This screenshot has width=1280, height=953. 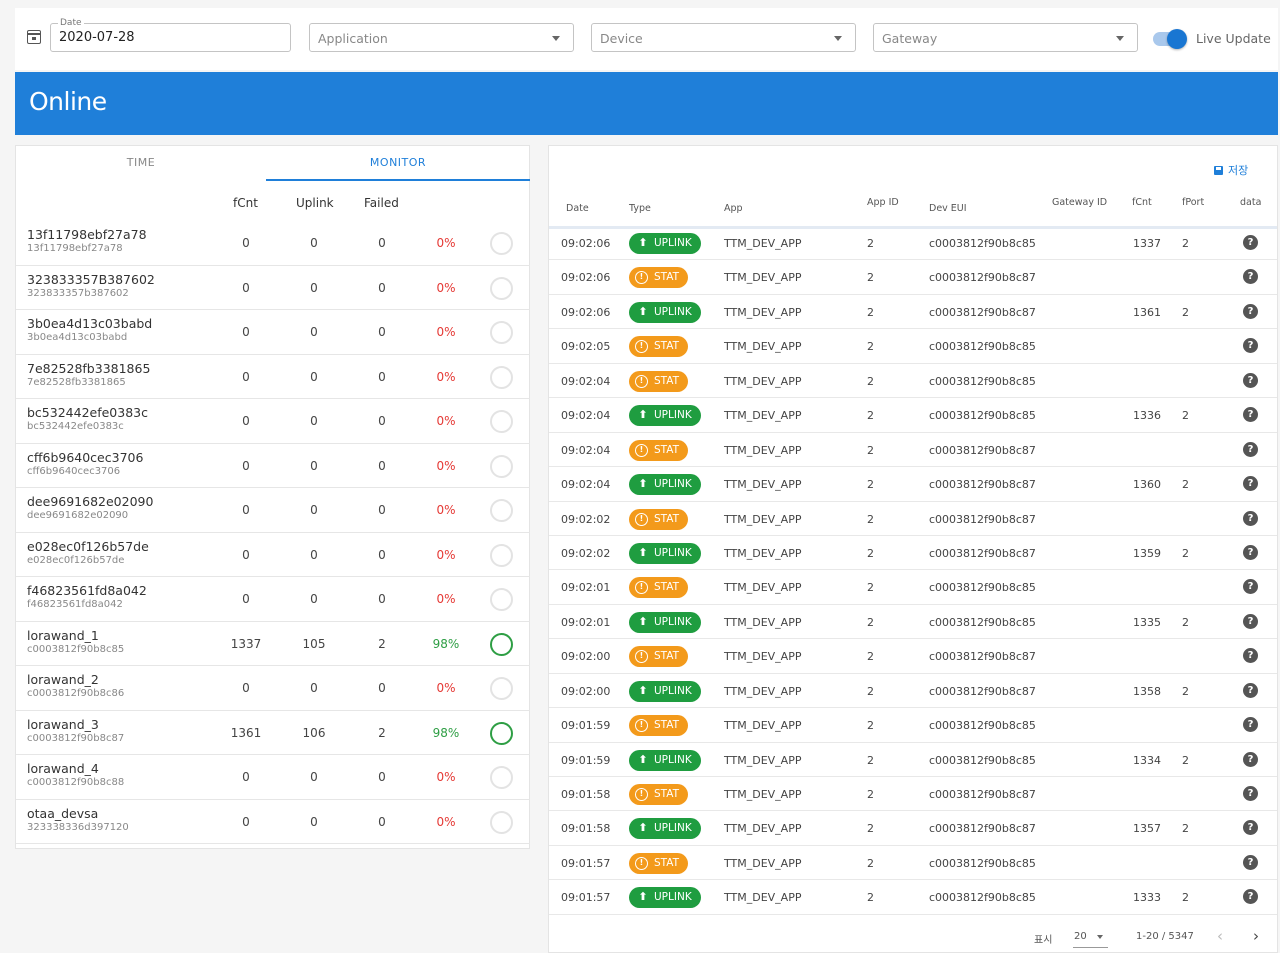 I want to click on success-rate: 0%, so click(x=446, y=287).